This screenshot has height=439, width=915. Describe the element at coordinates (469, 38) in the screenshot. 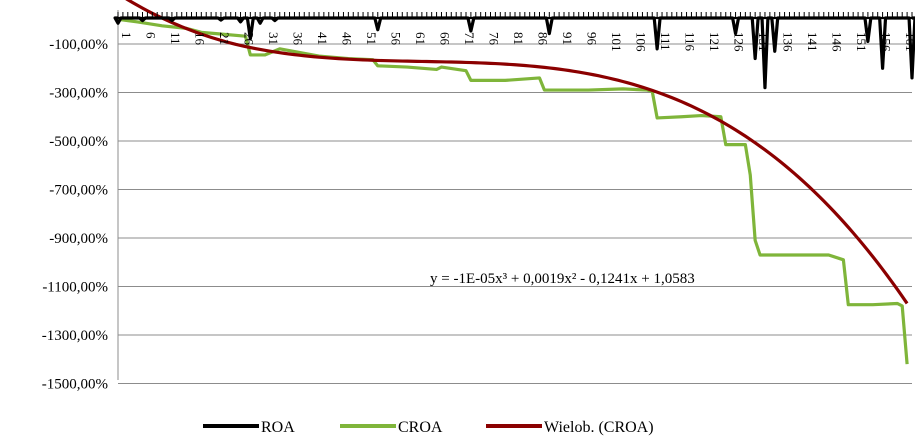

I see `x-tick-label: 71` at that location.